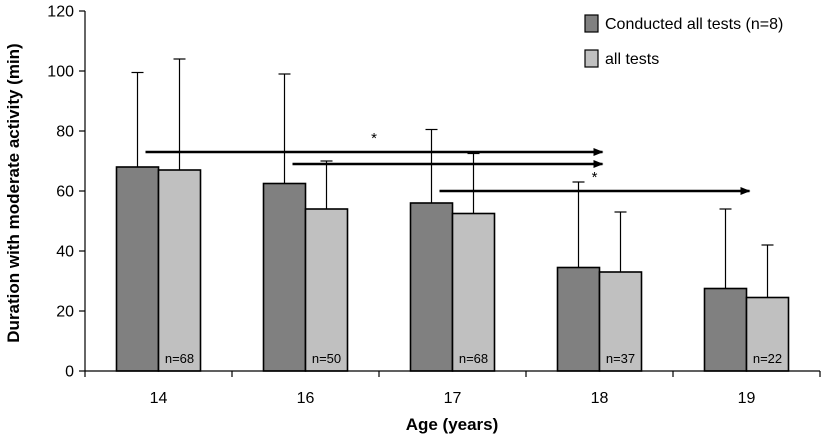 Image resolution: width=827 pixels, height=438 pixels. I want to click on x-tick-label-16: 16, so click(306, 398).